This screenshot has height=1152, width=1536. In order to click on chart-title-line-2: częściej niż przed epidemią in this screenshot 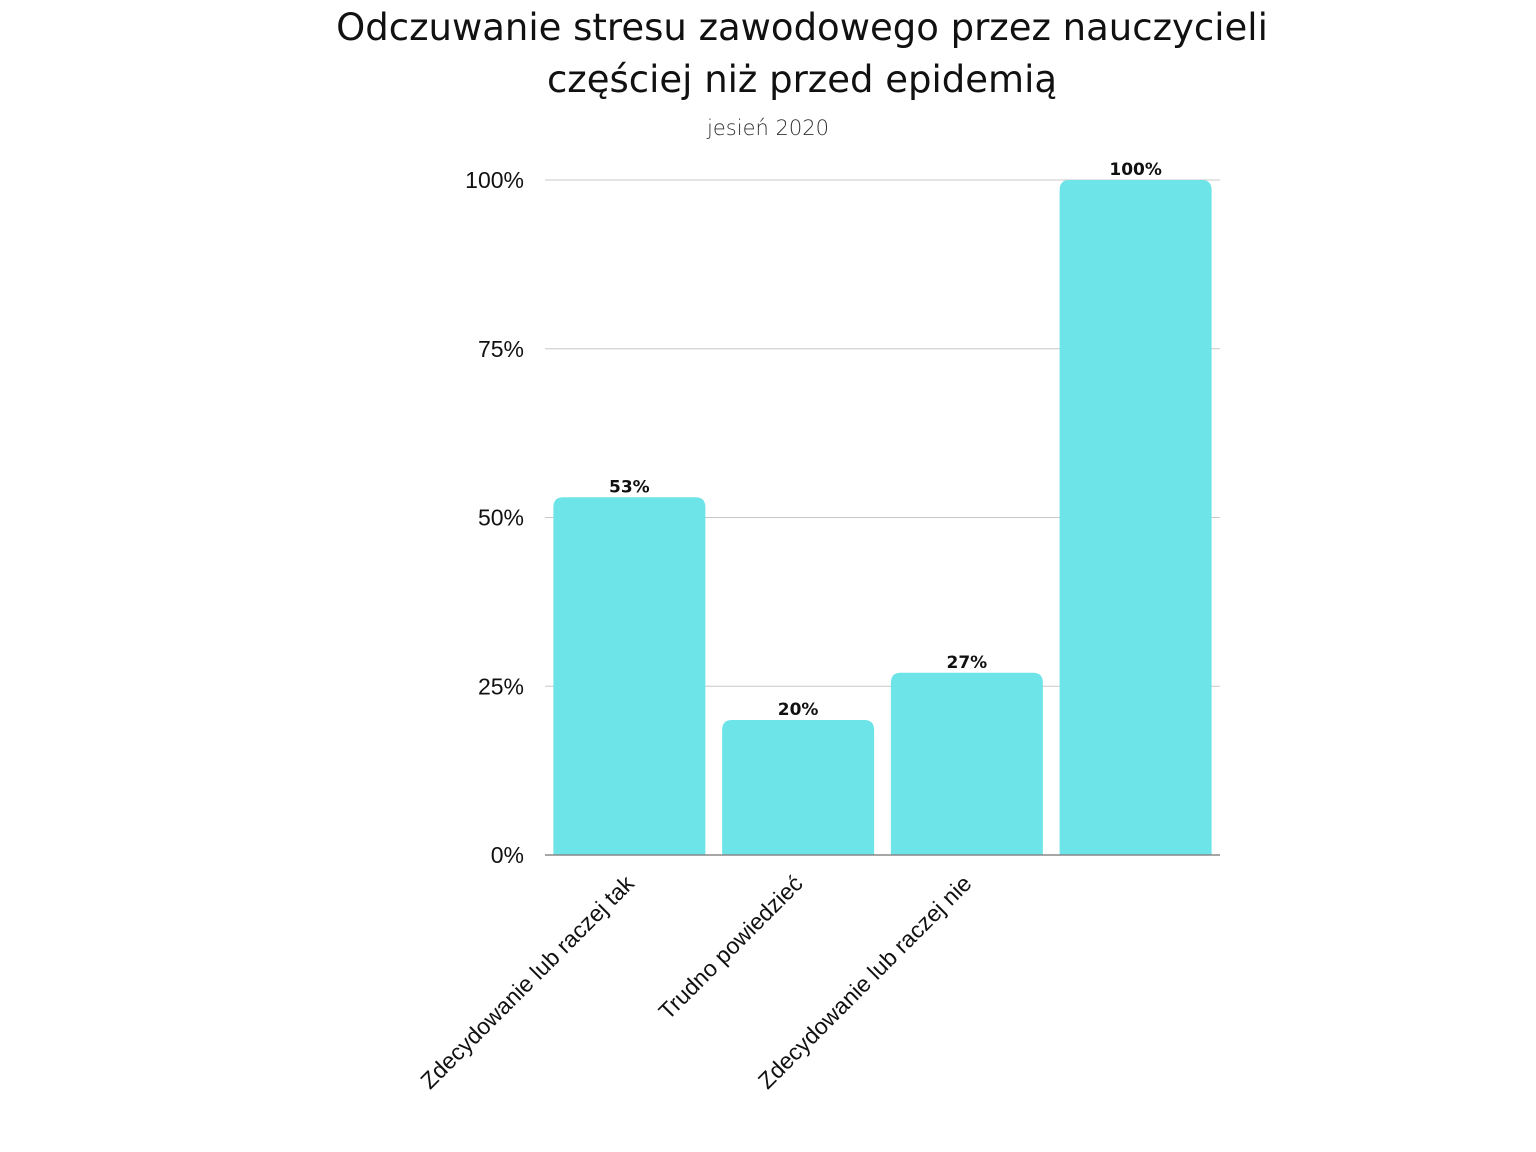, I will do `click(802, 79)`.